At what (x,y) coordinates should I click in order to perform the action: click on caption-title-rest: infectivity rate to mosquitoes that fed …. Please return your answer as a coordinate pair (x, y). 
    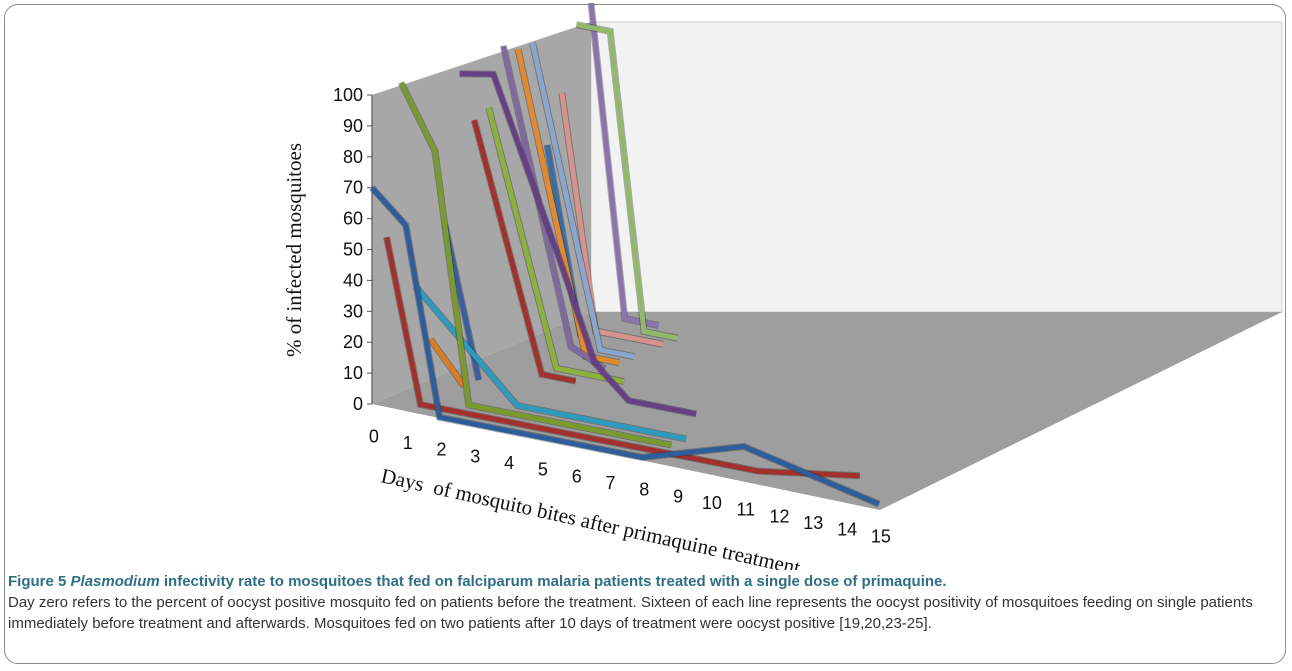
    Looking at the image, I should click on (555, 581).